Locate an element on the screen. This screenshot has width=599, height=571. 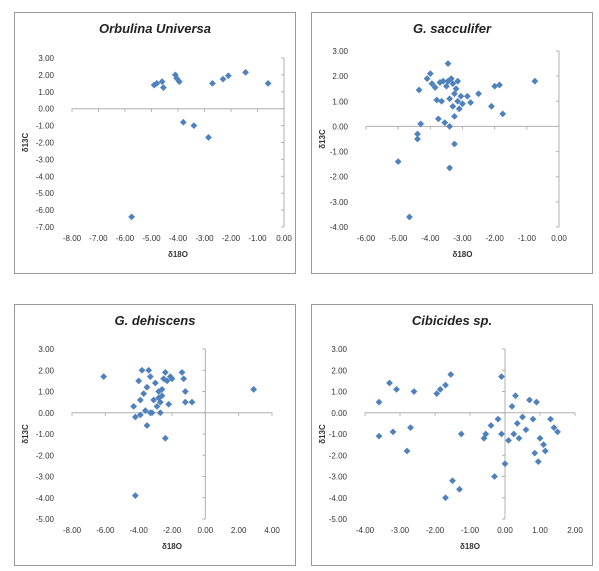
x-tick-label: -3.00 is located at coordinates (462, 238).